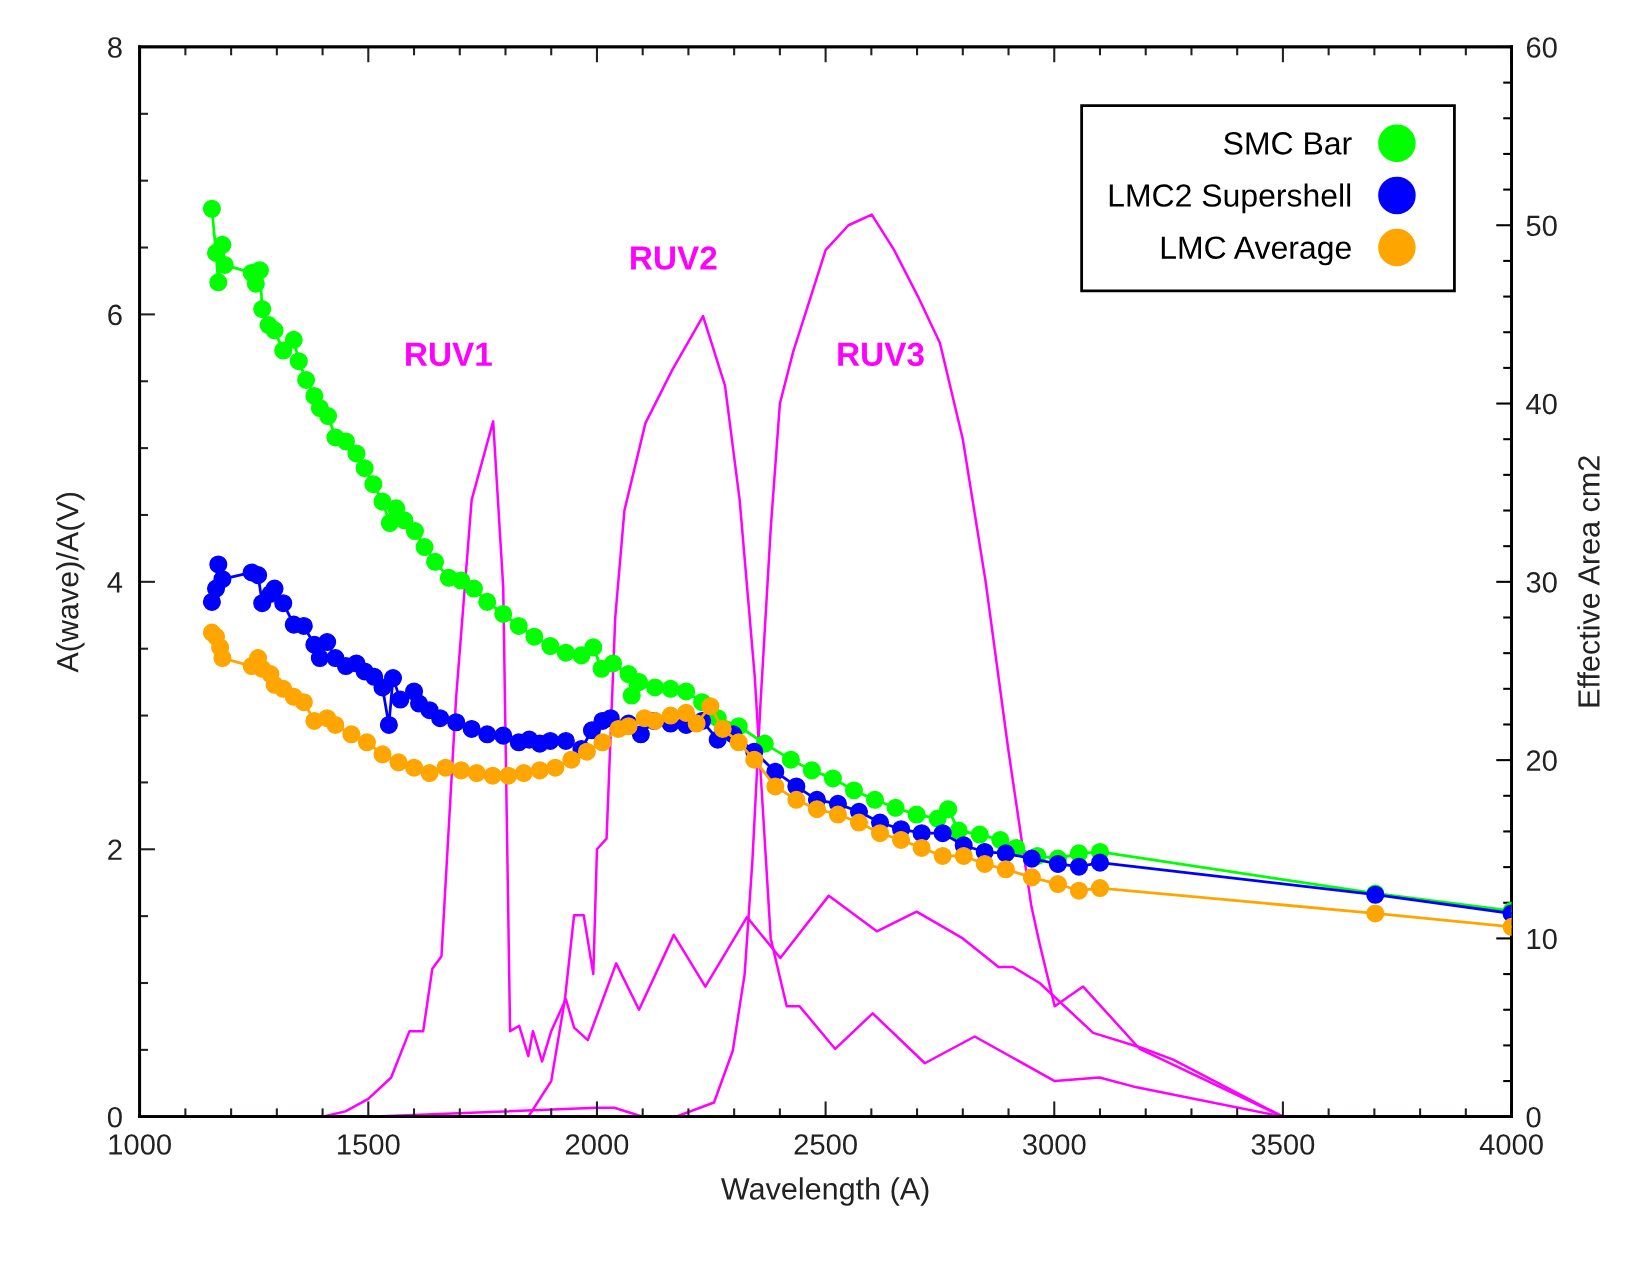 The width and height of the screenshot is (1643, 1269). I want to click on y2-tick-label: 30, so click(1541, 582).